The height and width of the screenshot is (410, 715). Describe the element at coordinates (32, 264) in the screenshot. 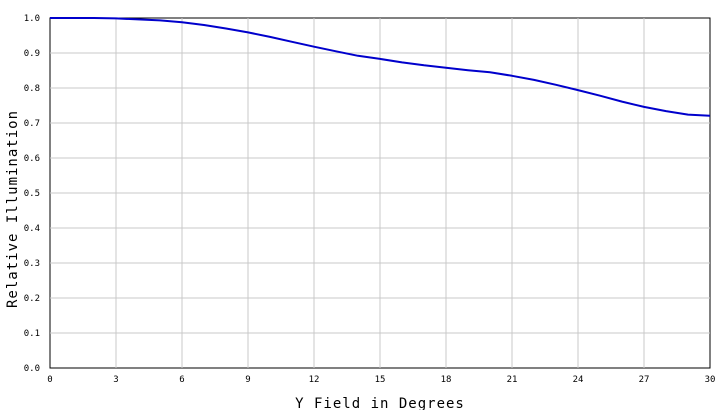

I see `y-tick-label: 0.3` at that location.